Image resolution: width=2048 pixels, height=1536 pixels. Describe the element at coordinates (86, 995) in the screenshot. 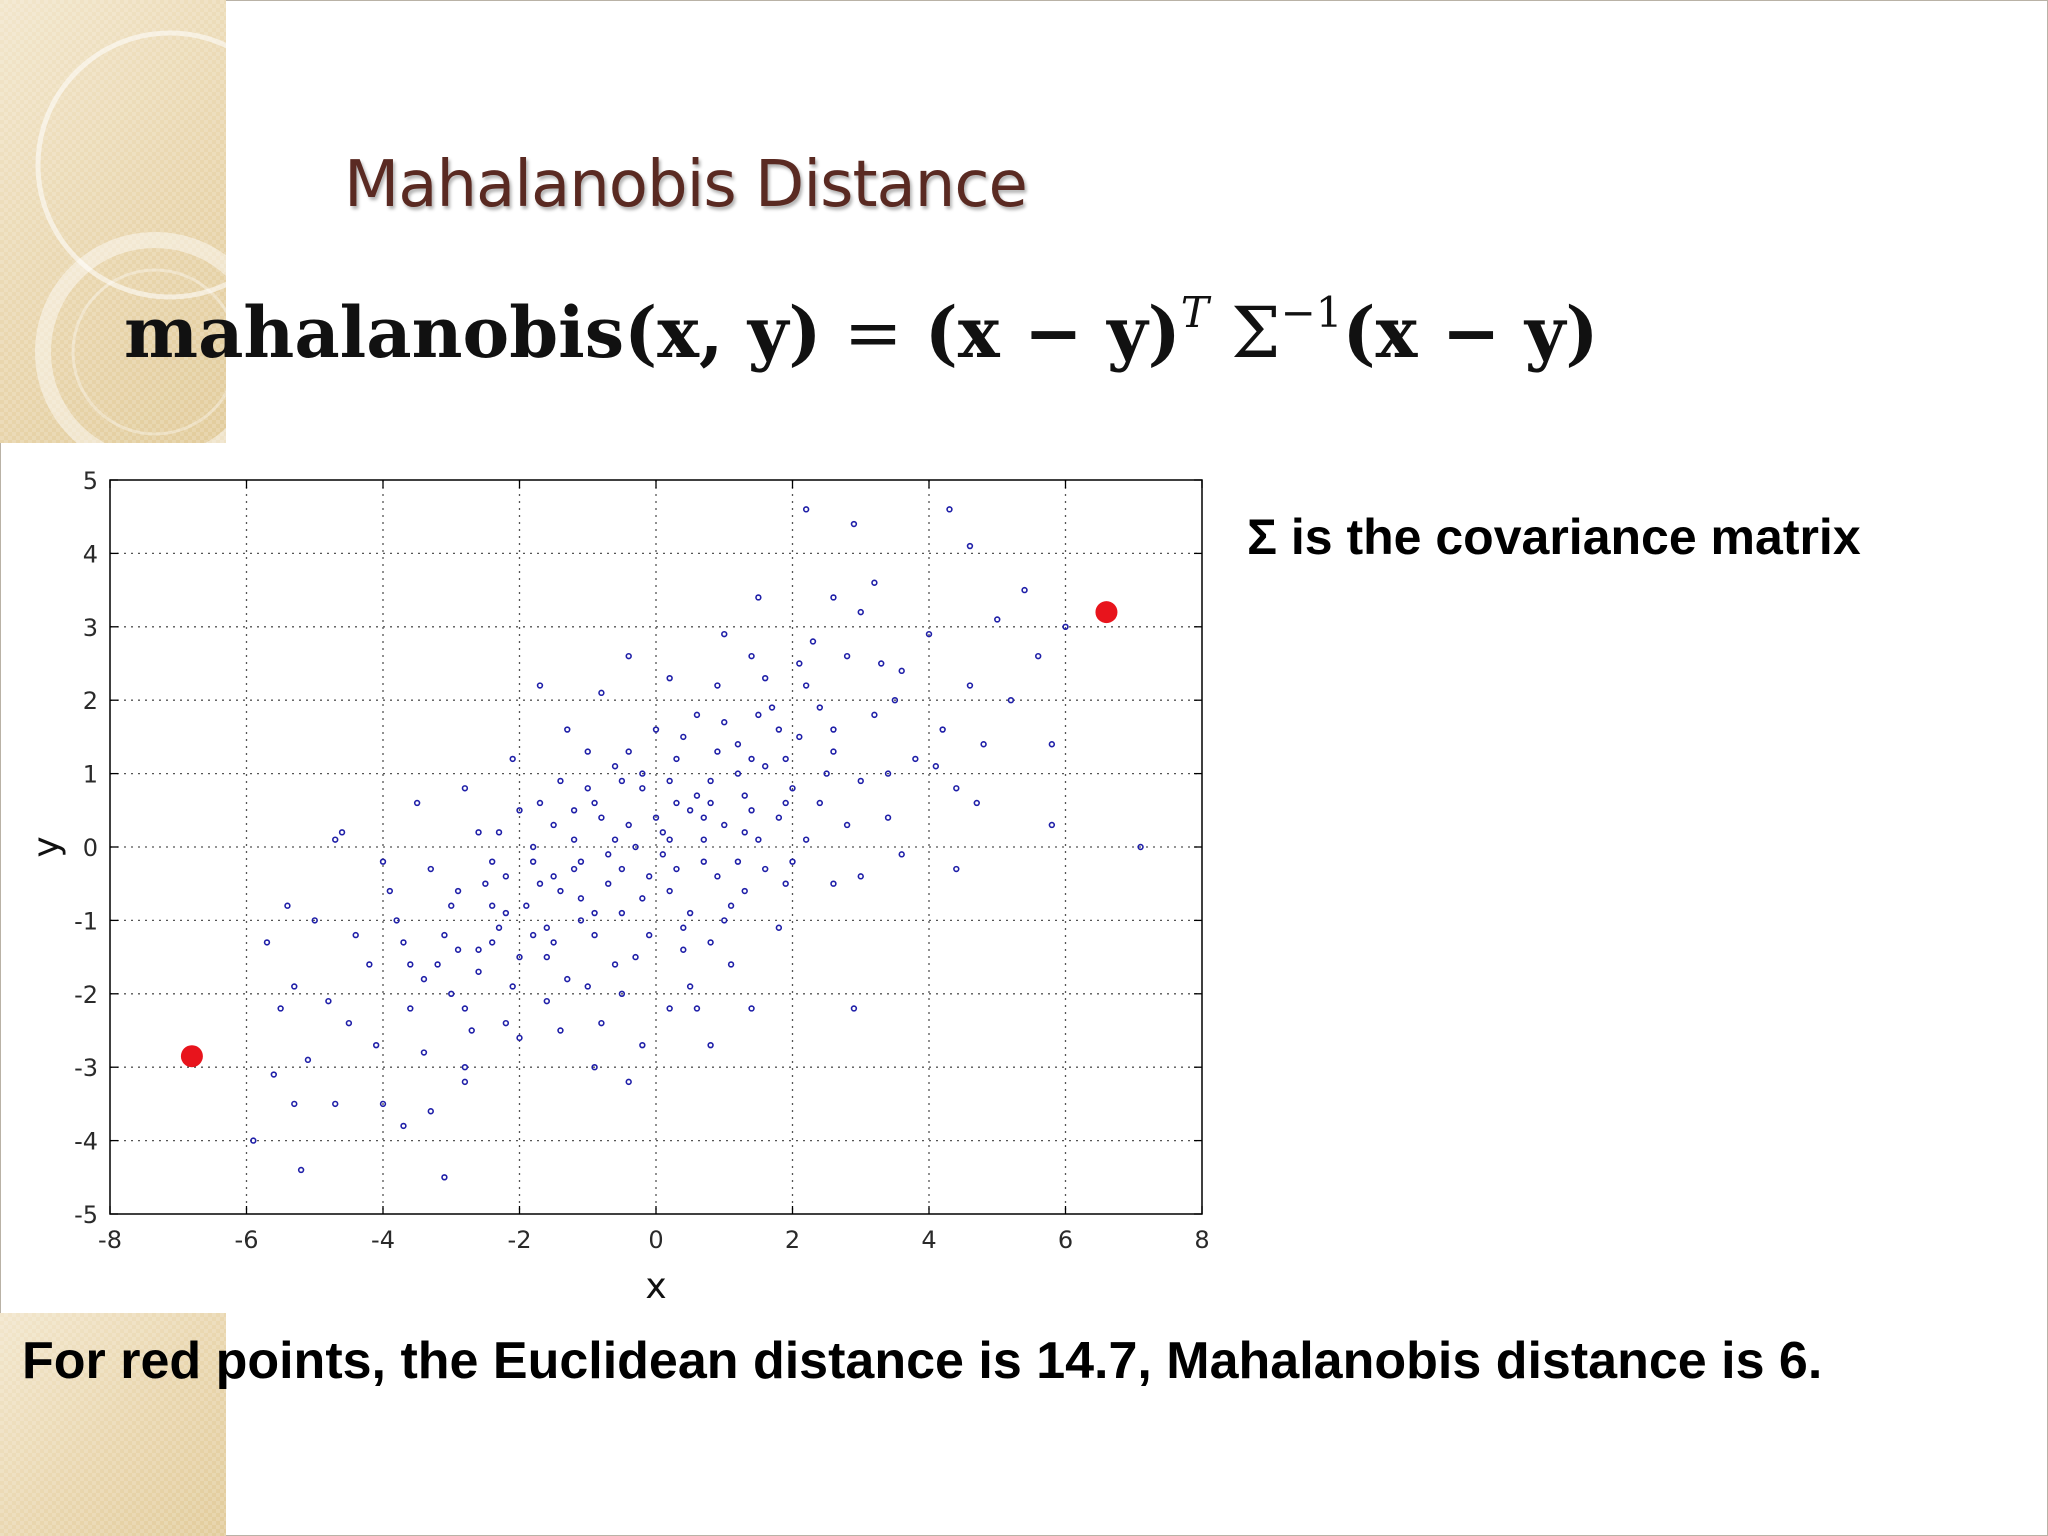

I see `y-tick-label: -2` at that location.